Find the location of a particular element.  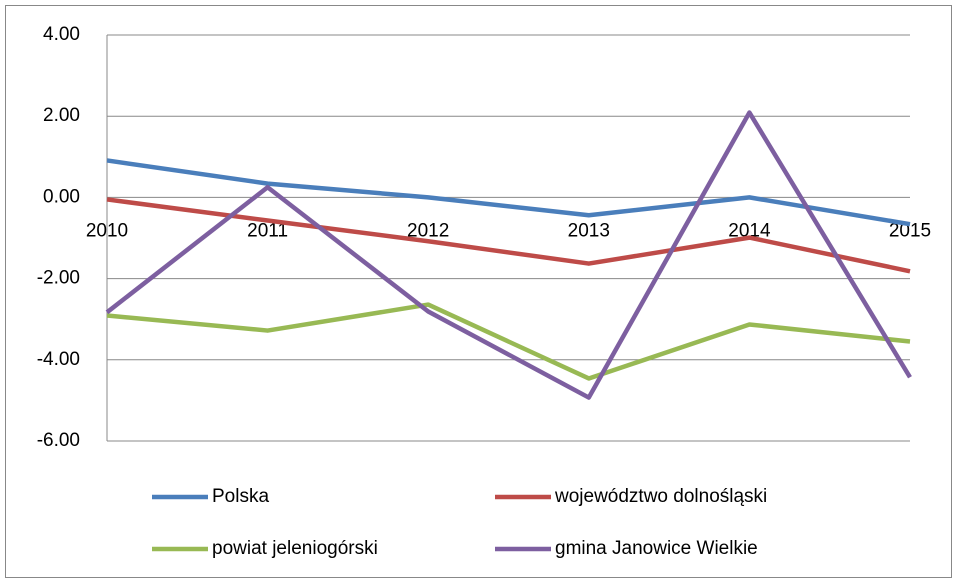

legend-label: województwo dolnośląski is located at coordinates (660, 496).